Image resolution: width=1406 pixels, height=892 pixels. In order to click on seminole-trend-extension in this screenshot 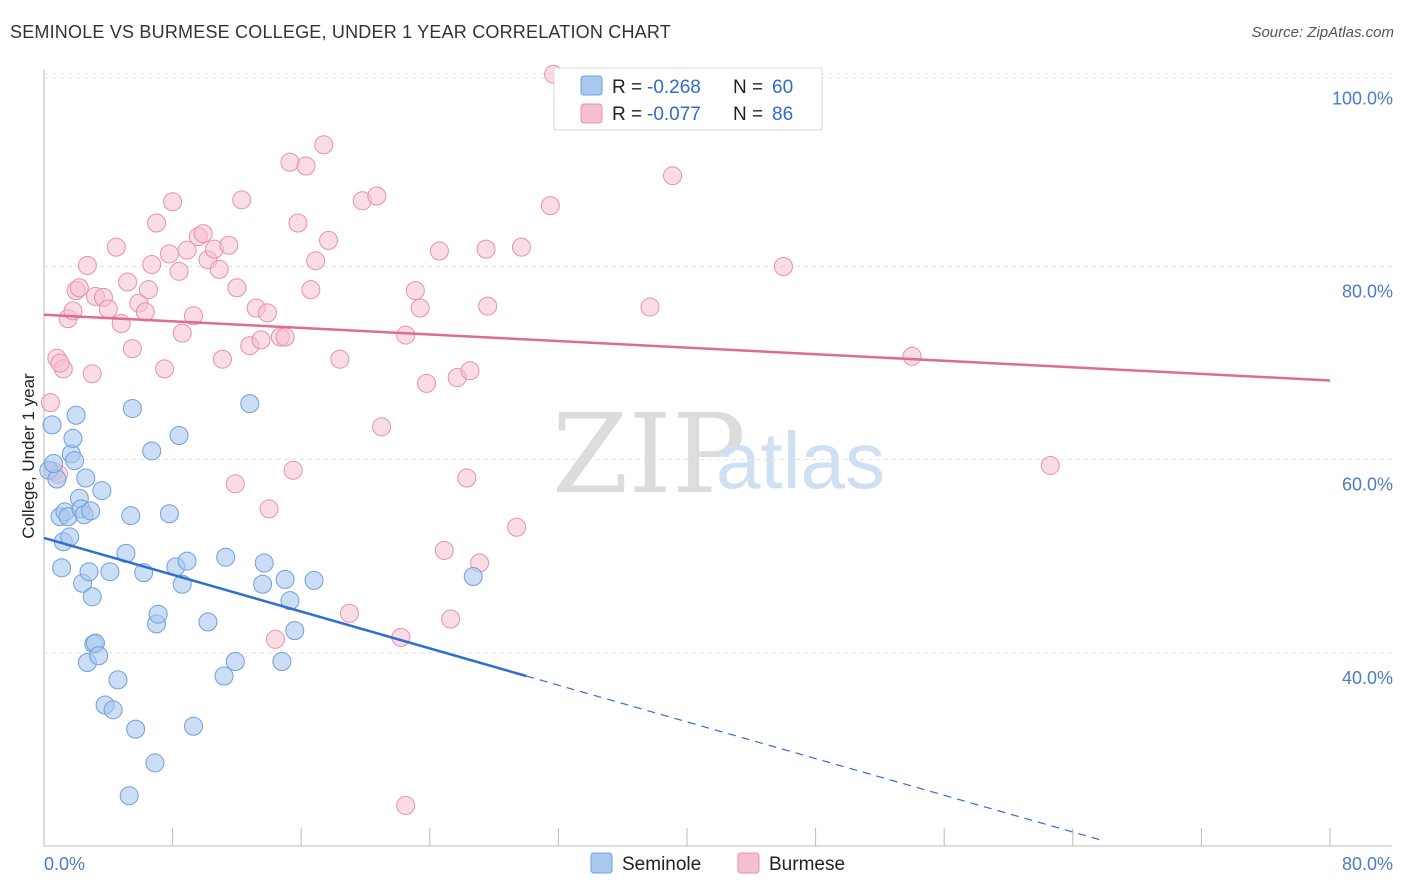, I will do `click(816, 758)`.